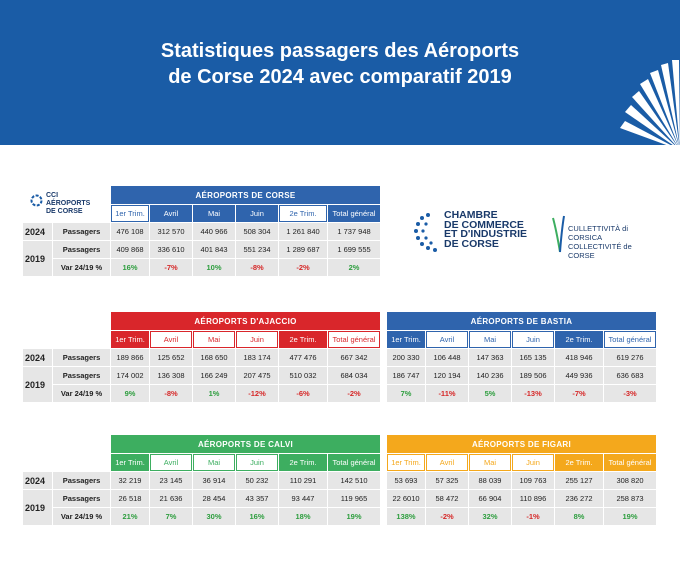  What do you see at coordinates (171, 498) in the screenshot?
I see `cell: 21 636` at bounding box center [171, 498].